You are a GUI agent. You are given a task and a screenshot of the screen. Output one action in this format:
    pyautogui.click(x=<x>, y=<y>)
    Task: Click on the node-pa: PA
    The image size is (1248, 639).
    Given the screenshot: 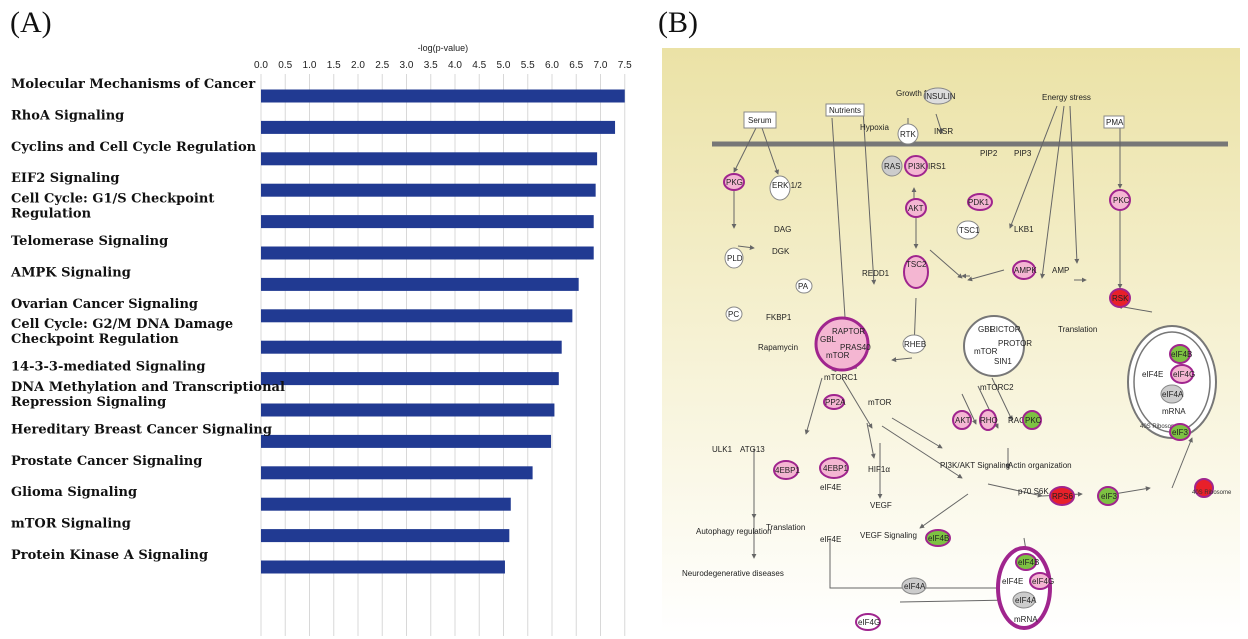 What is the action you would take?
    pyautogui.click(x=803, y=286)
    